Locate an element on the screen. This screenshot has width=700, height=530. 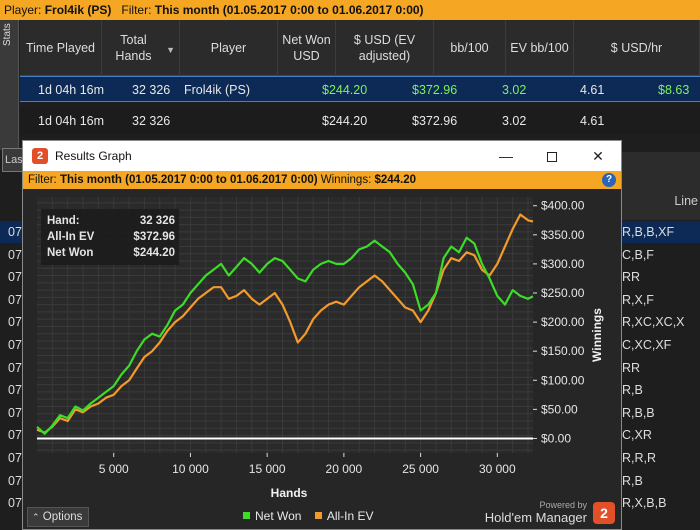
stat-net-won-row: Net Won $244.20 is located at coordinates (111, 253).